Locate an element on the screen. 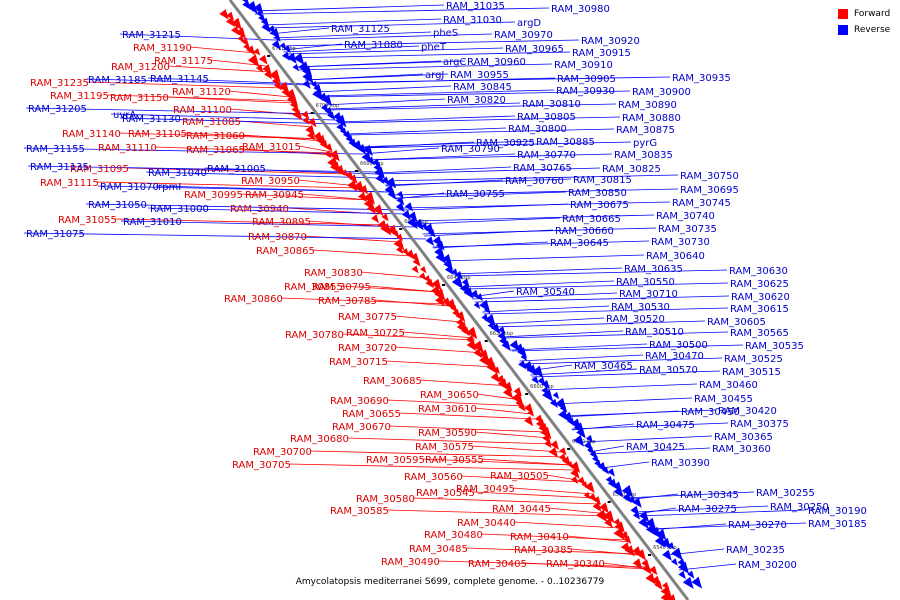 The height and width of the screenshot is (600, 900). reverse-gene-label: RAM_30665 is located at coordinates (591, 219).